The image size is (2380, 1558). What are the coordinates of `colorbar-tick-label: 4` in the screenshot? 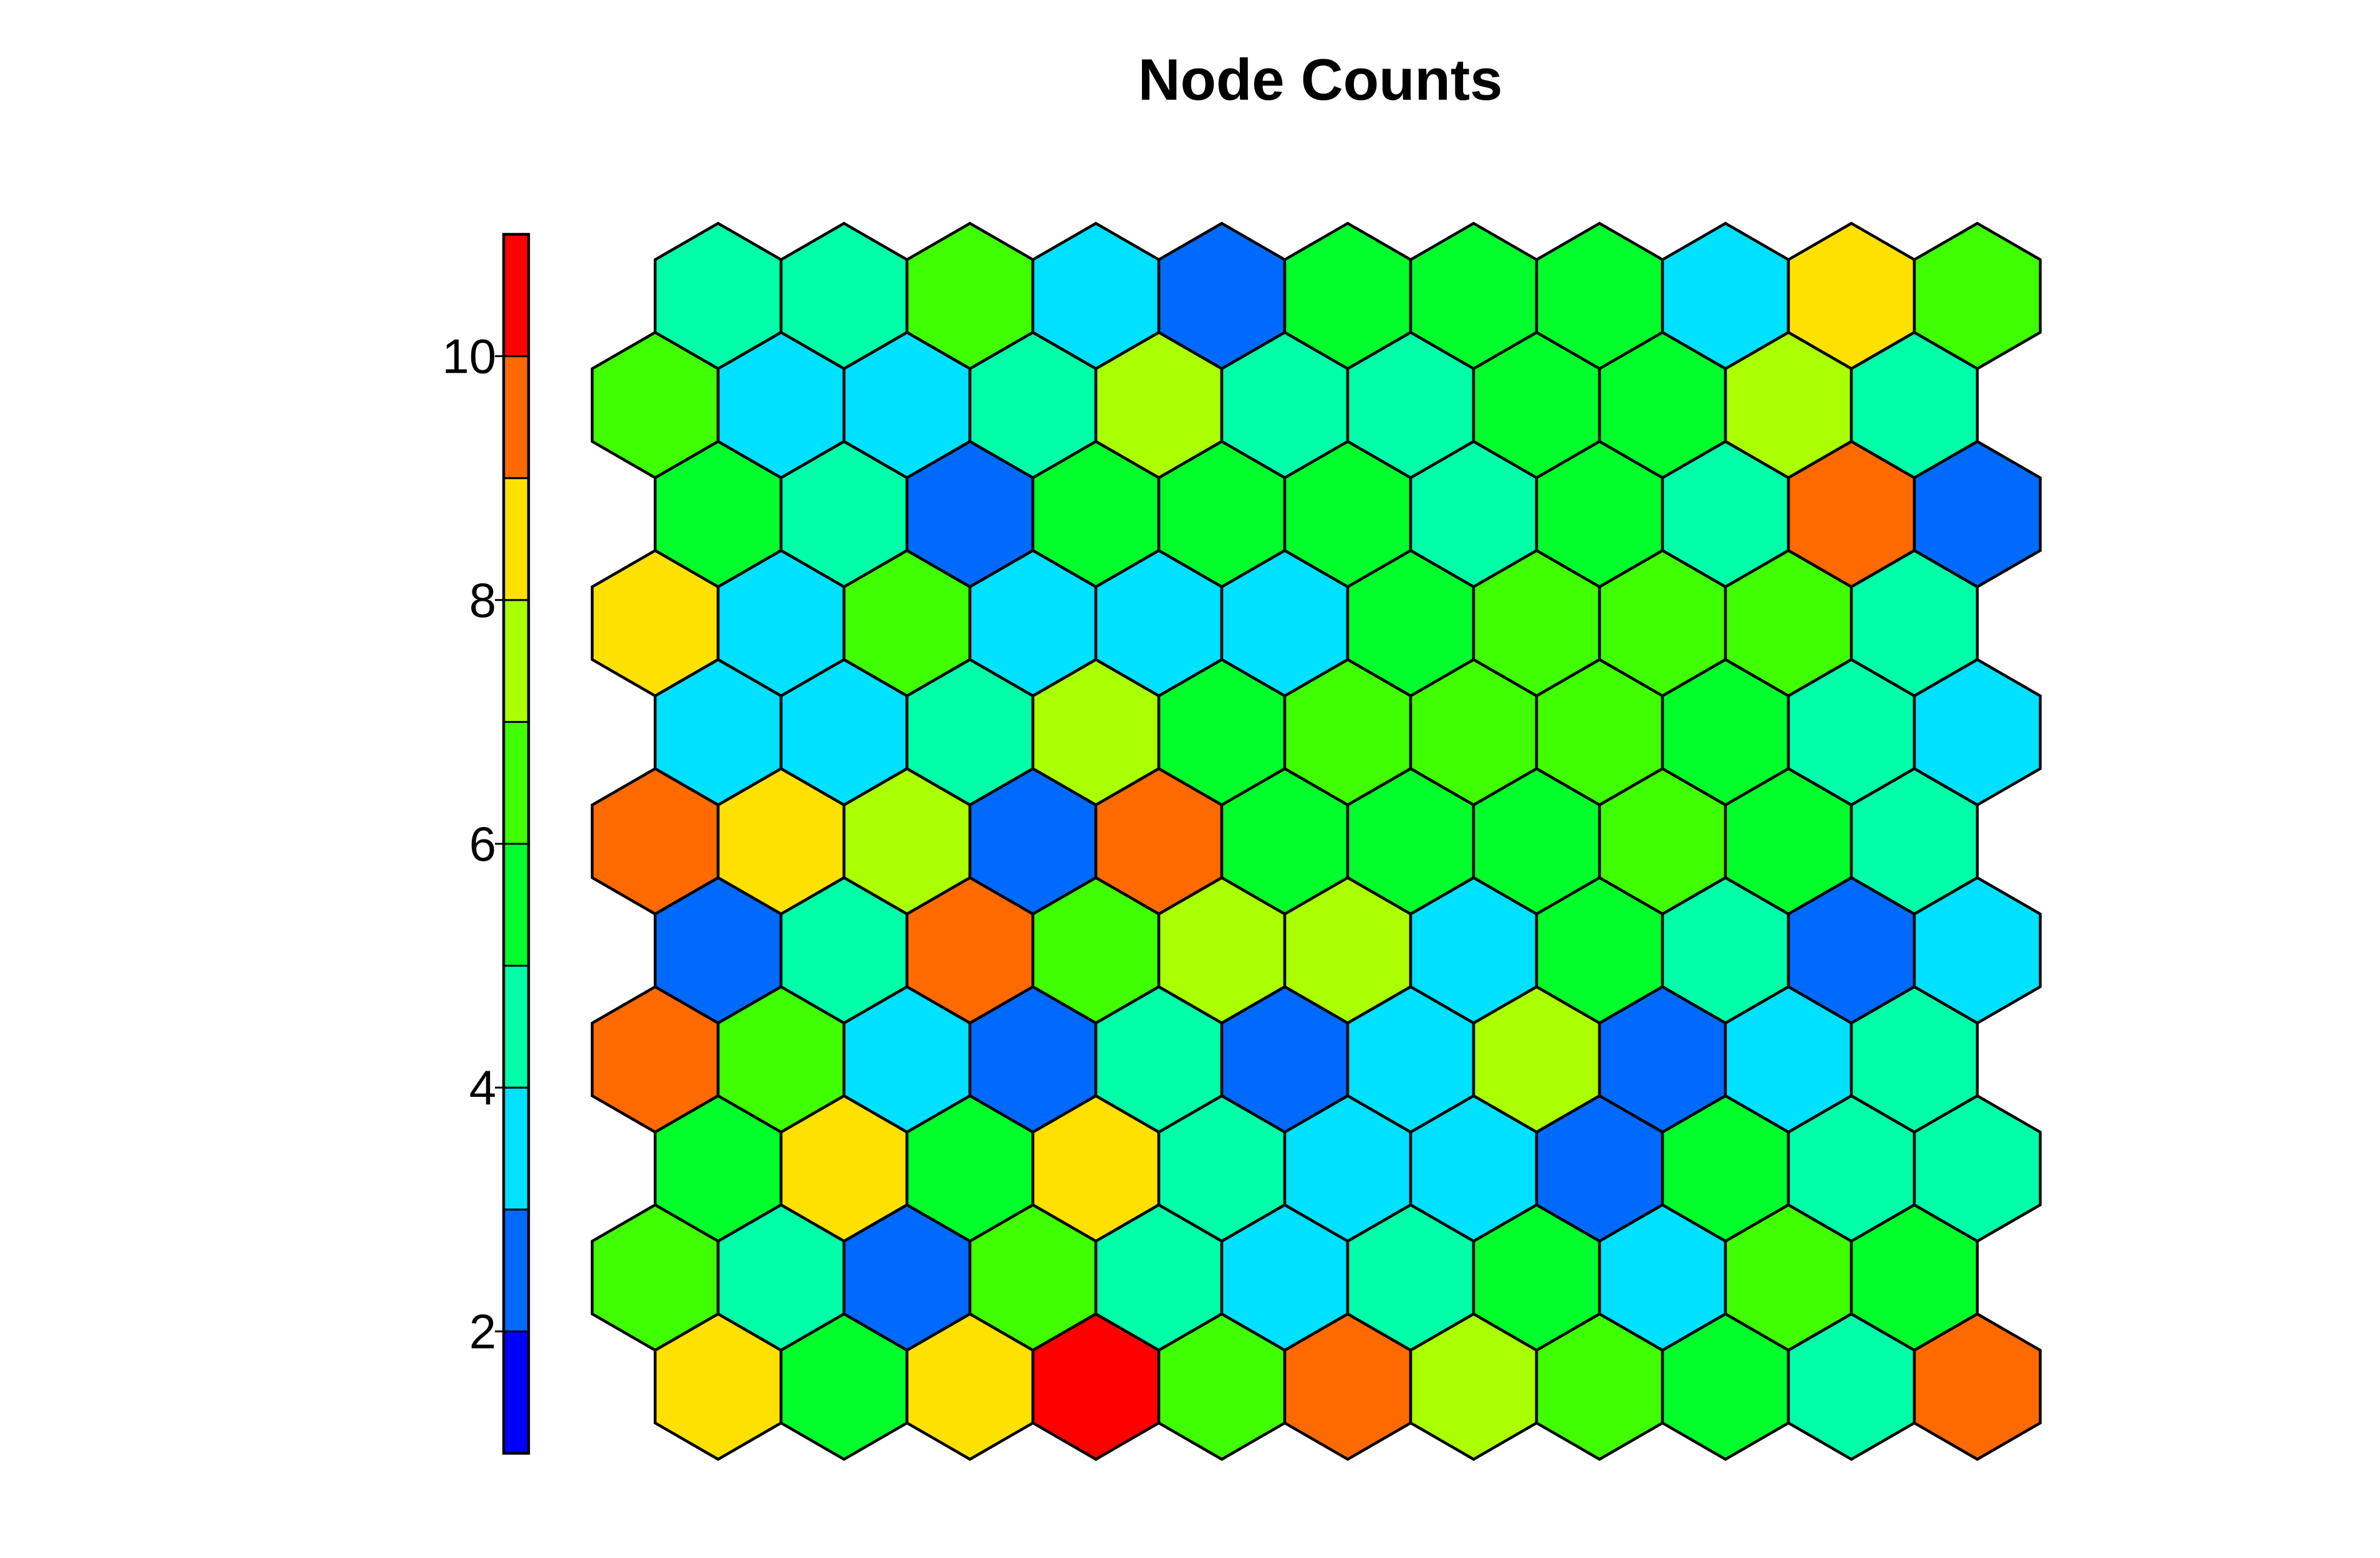 It's located at (482, 1087).